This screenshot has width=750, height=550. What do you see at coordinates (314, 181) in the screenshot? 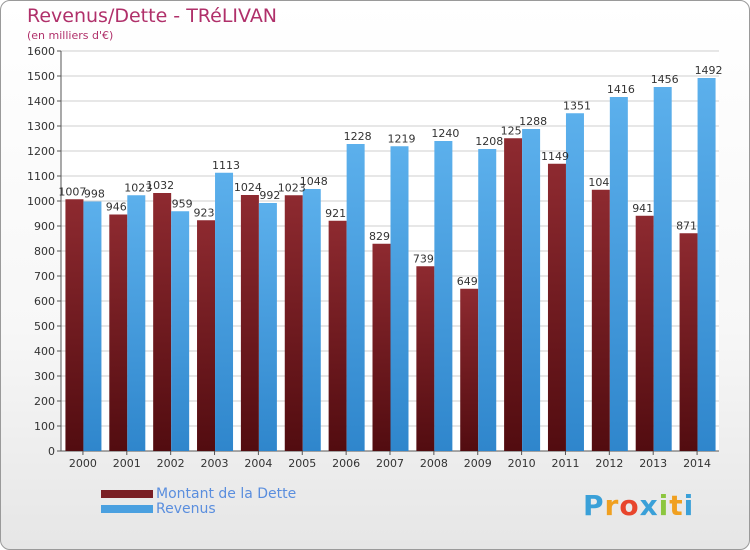
I see `data-label-revenue-2005: 1048` at bounding box center [314, 181].